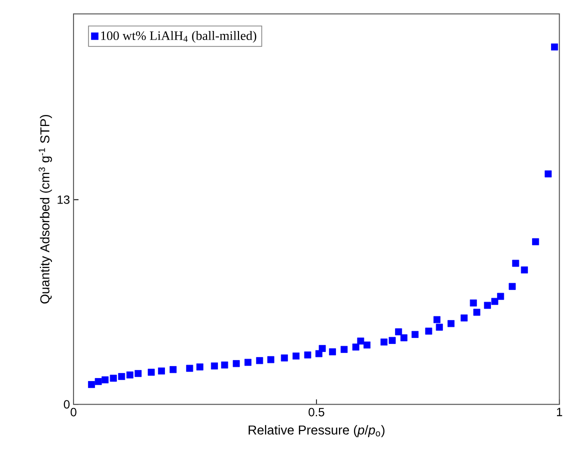 The image size is (566, 464). I want to click on x-tick-label: 0.5, so click(316, 412).